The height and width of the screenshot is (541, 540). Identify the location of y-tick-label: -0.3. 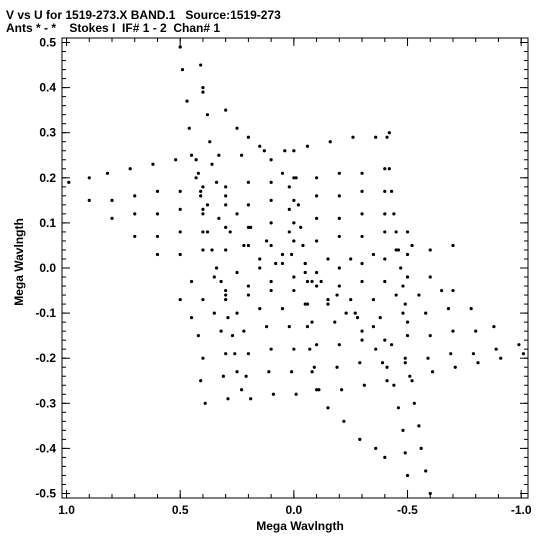
(45, 403).